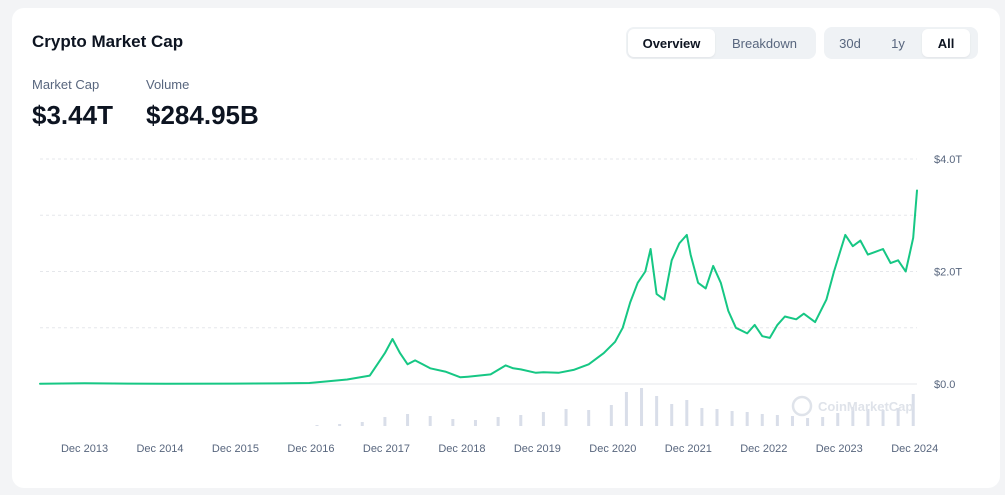 Image resolution: width=1005 pixels, height=495 pixels. Describe the element at coordinates (764, 43) in the screenshot. I see `tab-breakdown: Breakdown` at that location.